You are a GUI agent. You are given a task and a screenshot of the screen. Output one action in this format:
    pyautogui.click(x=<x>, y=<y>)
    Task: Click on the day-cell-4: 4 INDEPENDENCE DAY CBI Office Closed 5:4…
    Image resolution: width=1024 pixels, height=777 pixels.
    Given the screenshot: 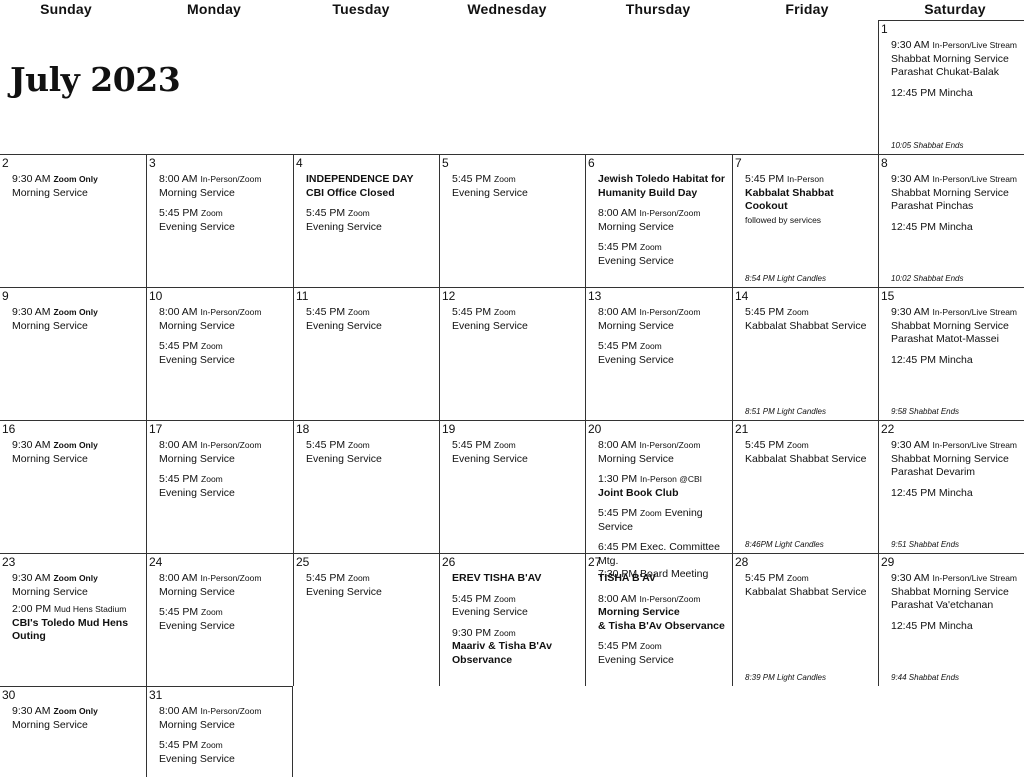 What is the action you would take?
    pyautogui.click(x=366, y=220)
    